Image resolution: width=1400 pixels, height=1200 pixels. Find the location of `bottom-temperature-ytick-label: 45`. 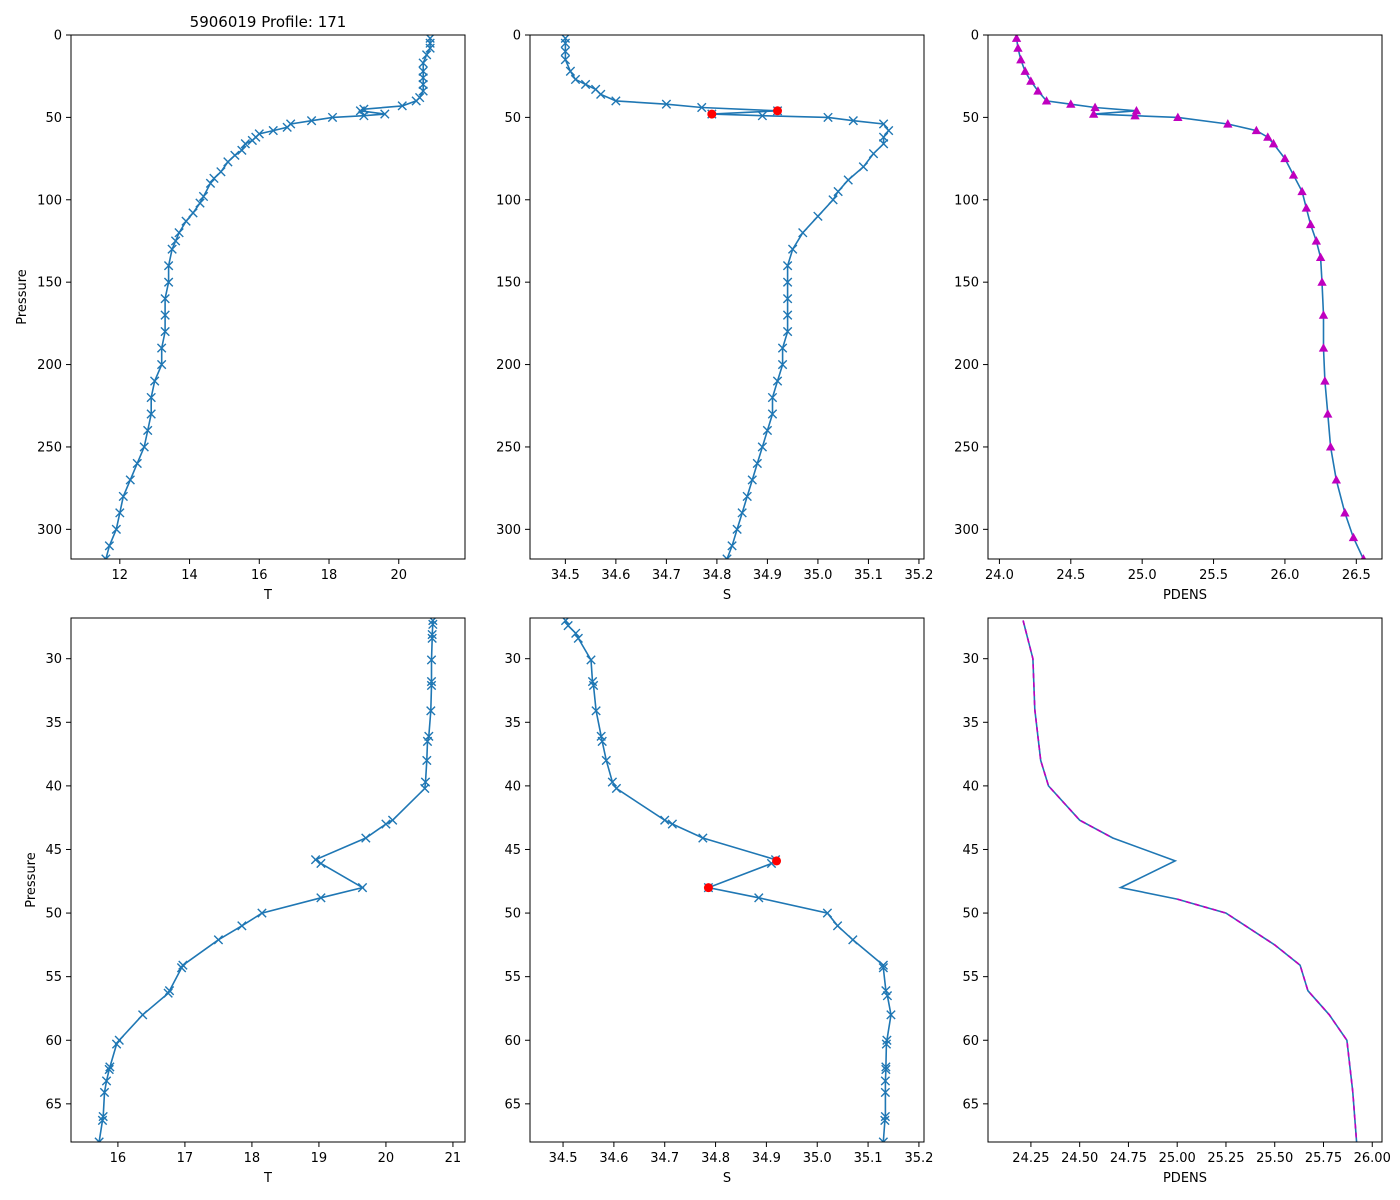

bottom-temperature-ytick-label: 45 is located at coordinates (53, 850).